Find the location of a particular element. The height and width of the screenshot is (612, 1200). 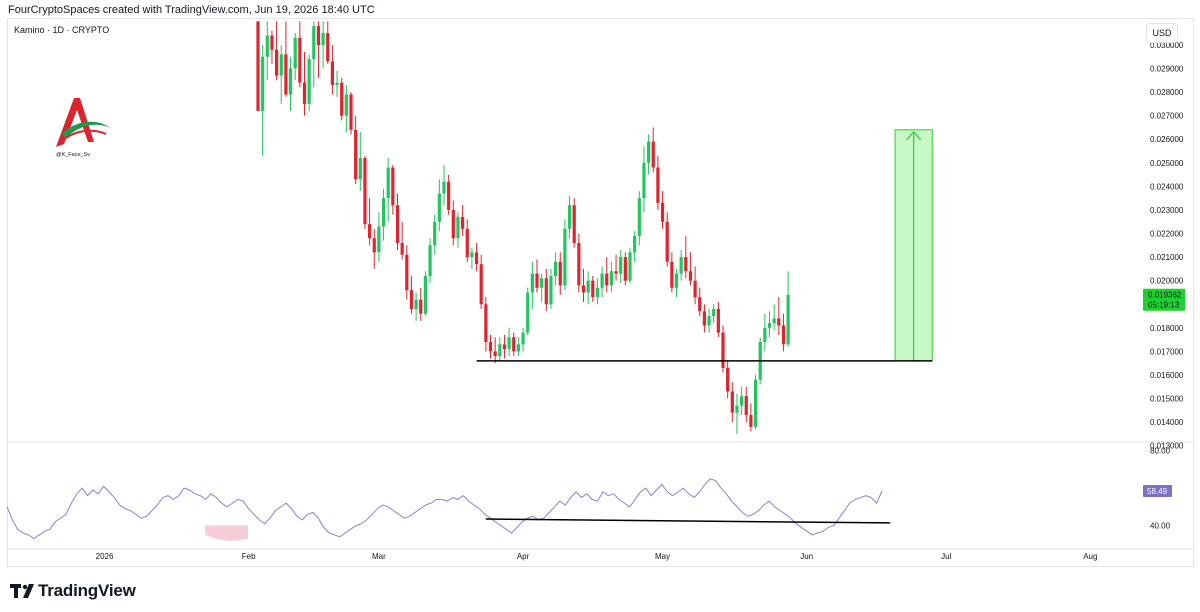

currency-button: USD is located at coordinates (1162, 33).